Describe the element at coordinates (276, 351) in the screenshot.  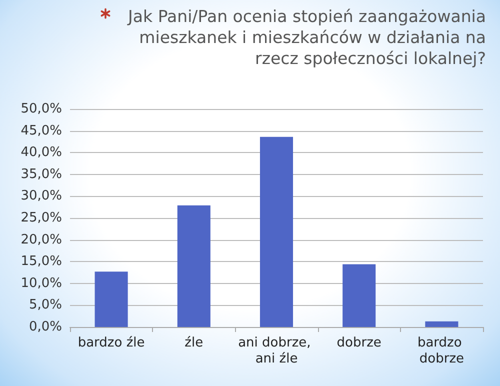
I see `x-tick-label: ani dobrze, ani źle` at that location.